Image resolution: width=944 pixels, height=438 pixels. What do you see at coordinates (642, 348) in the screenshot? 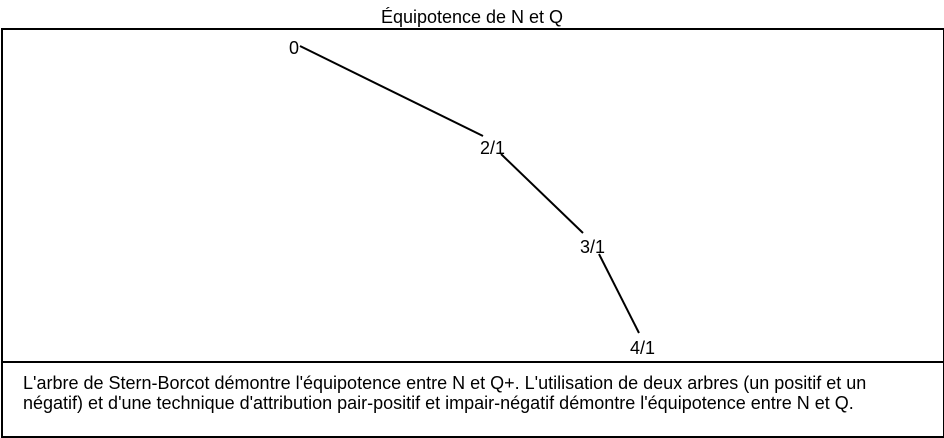
I see `node-4-1: 4/1` at bounding box center [642, 348].